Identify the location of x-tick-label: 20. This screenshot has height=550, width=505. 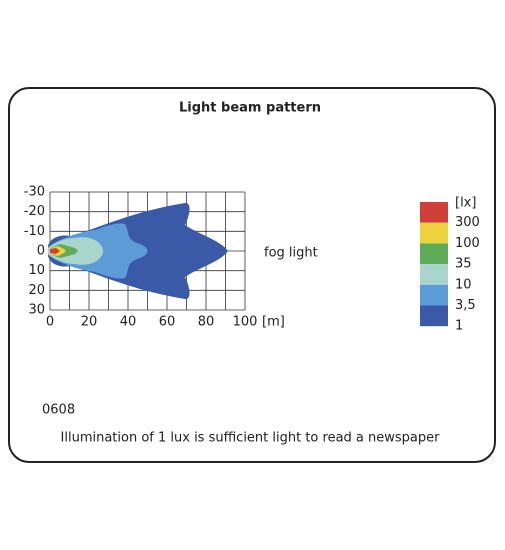
(89, 322).